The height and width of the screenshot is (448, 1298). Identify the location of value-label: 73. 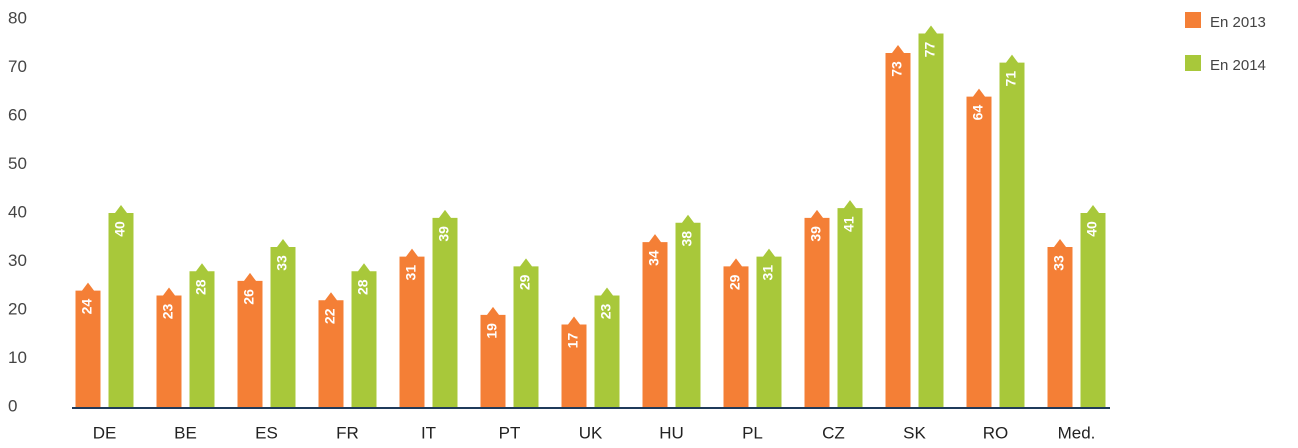
(897, 69).